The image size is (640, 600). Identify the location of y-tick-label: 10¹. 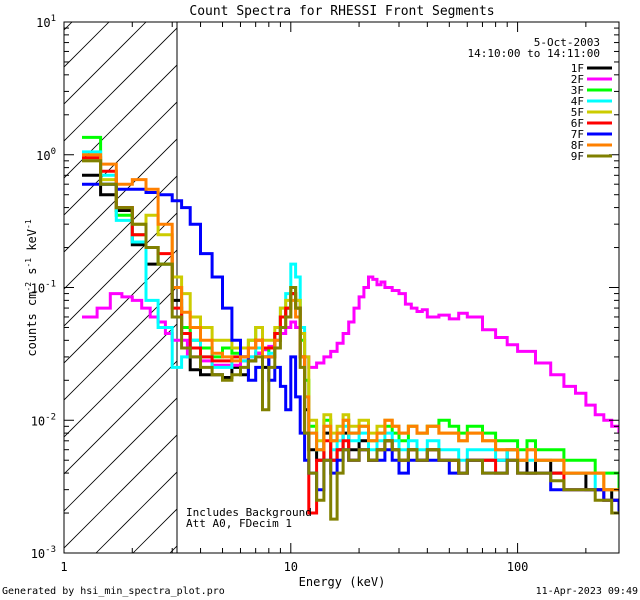
(46, 22).